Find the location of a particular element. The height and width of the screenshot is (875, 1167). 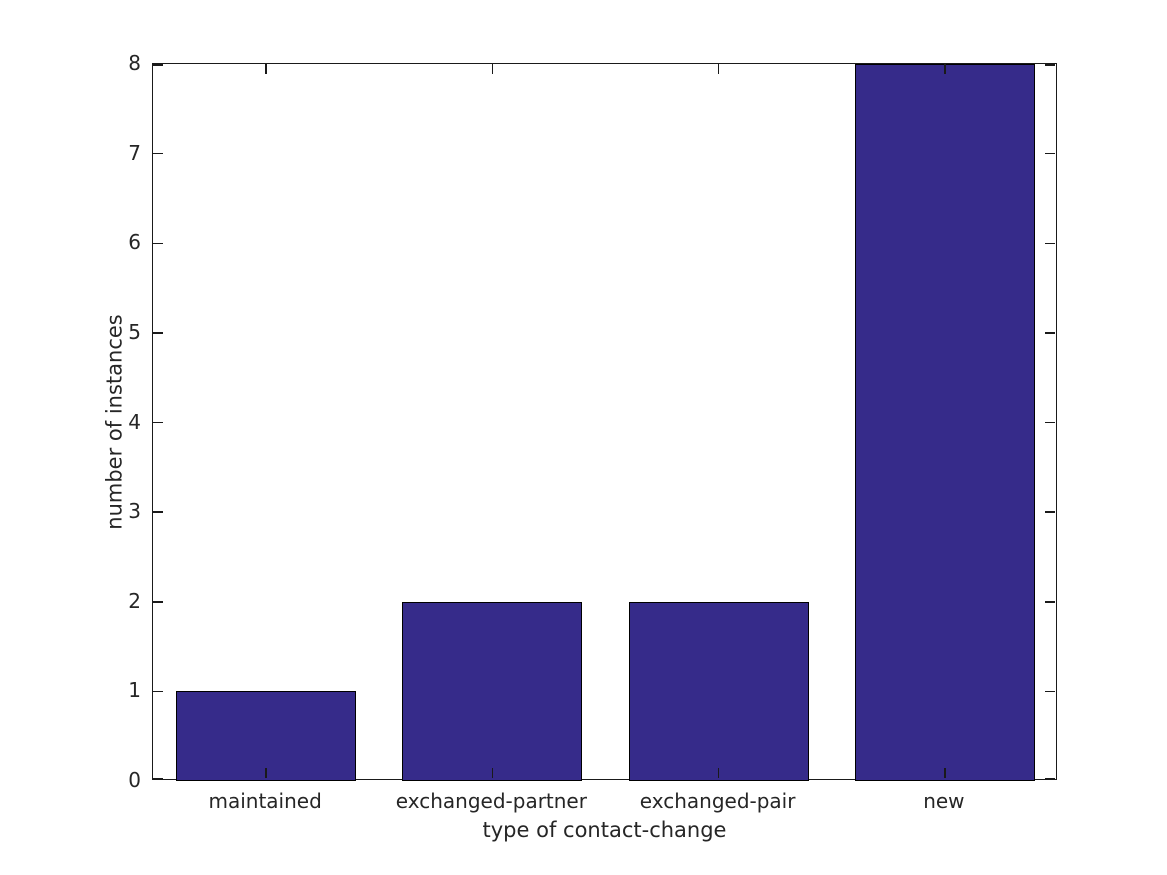

y-tick-label: 5 is located at coordinates (134, 331).